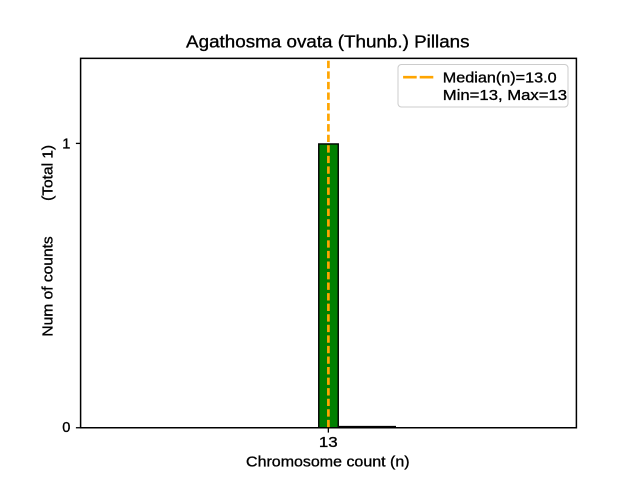 The width and height of the screenshot is (640, 485). Describe the element at coordinates (328, 41) in the screenshot. I see `svg-text:Agathosma ovata (Thunb.) Pilla: Agathosma ovata (Thunb.) Pillans` at that location.